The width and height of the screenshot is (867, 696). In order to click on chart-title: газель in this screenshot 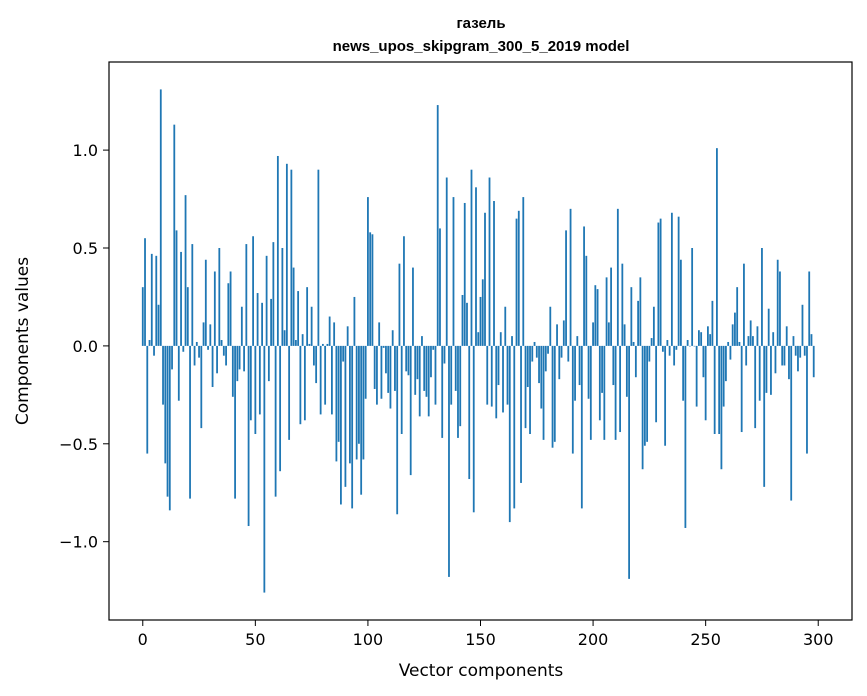, I will do `click(480, 23)`.